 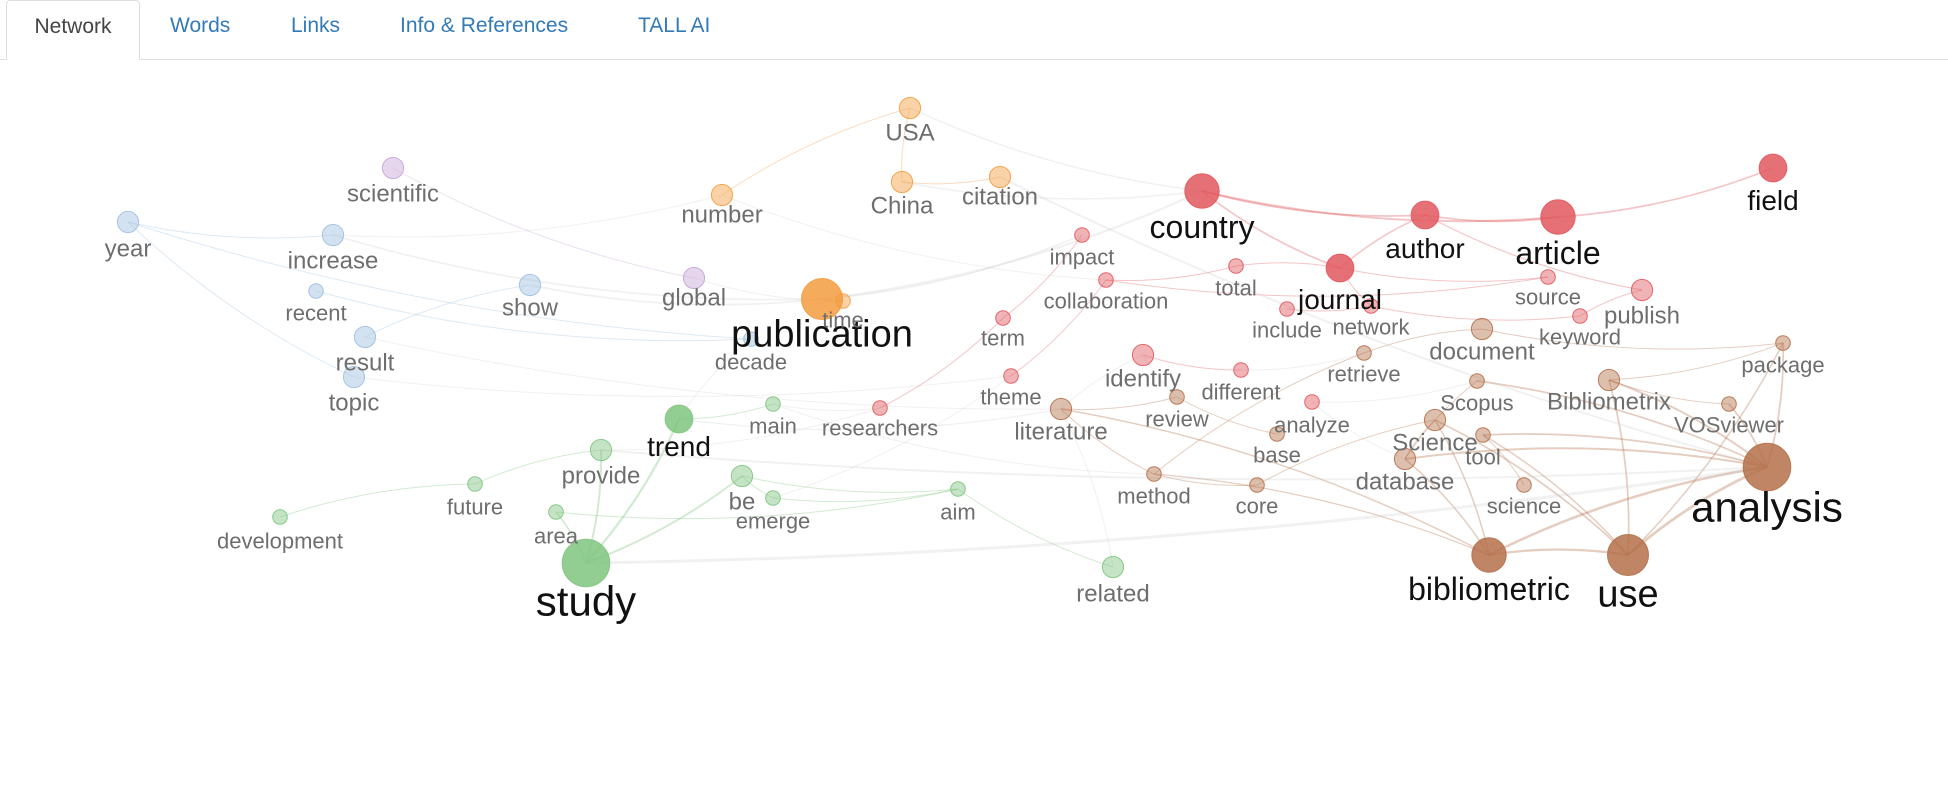 I want to click on node-development, so click(x=280, y=517).